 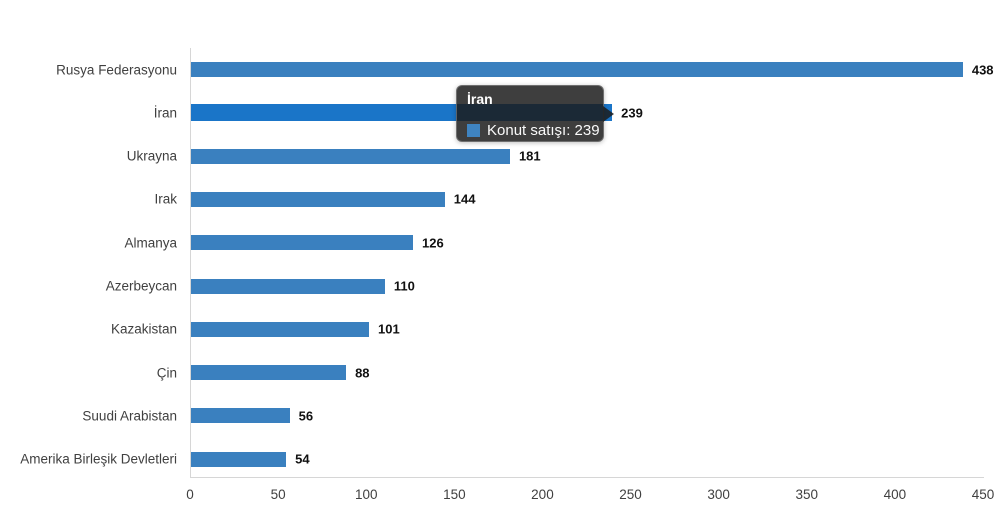 I want to click on x-tick-label: 50, so click(x=278, y=494).